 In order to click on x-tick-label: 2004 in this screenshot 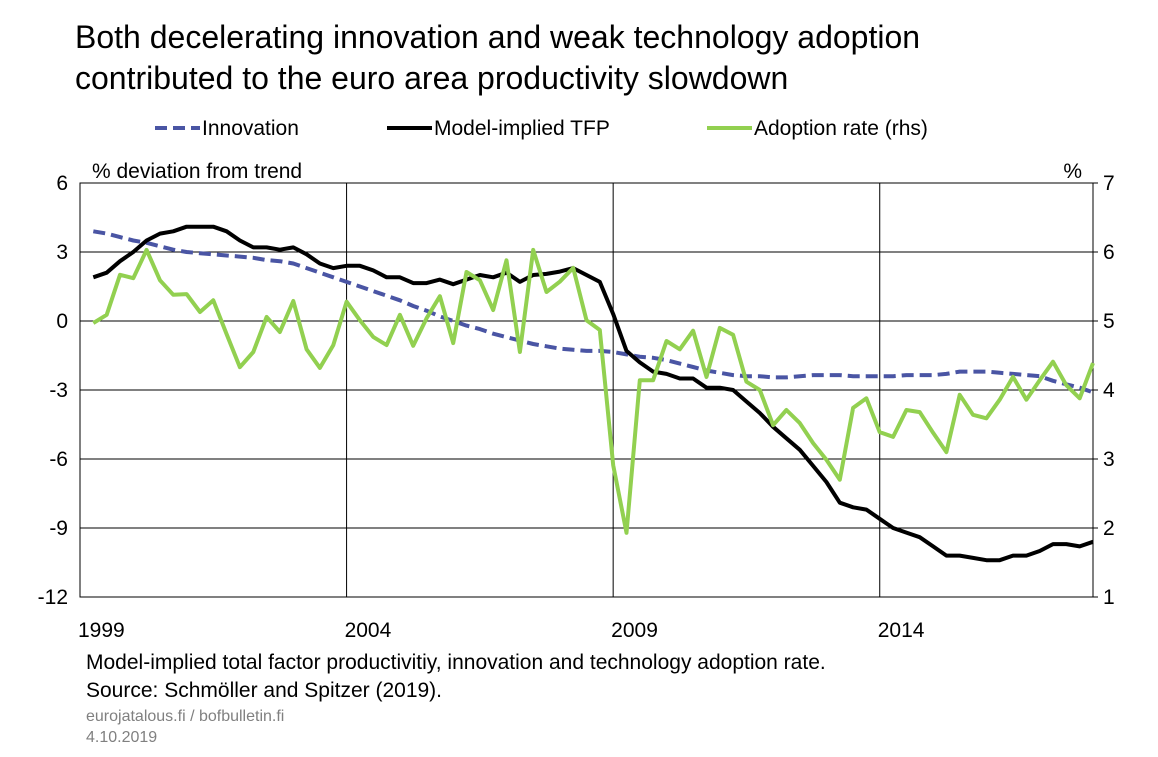, I will do `click(368, 630)`.